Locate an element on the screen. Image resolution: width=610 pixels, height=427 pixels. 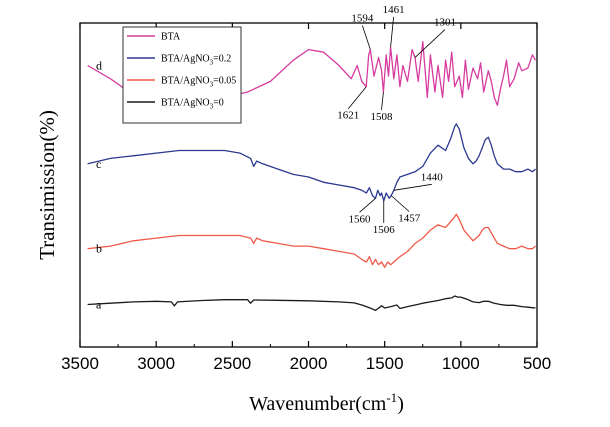
annotation-label: 1301 is located at coordinates (445, 23).